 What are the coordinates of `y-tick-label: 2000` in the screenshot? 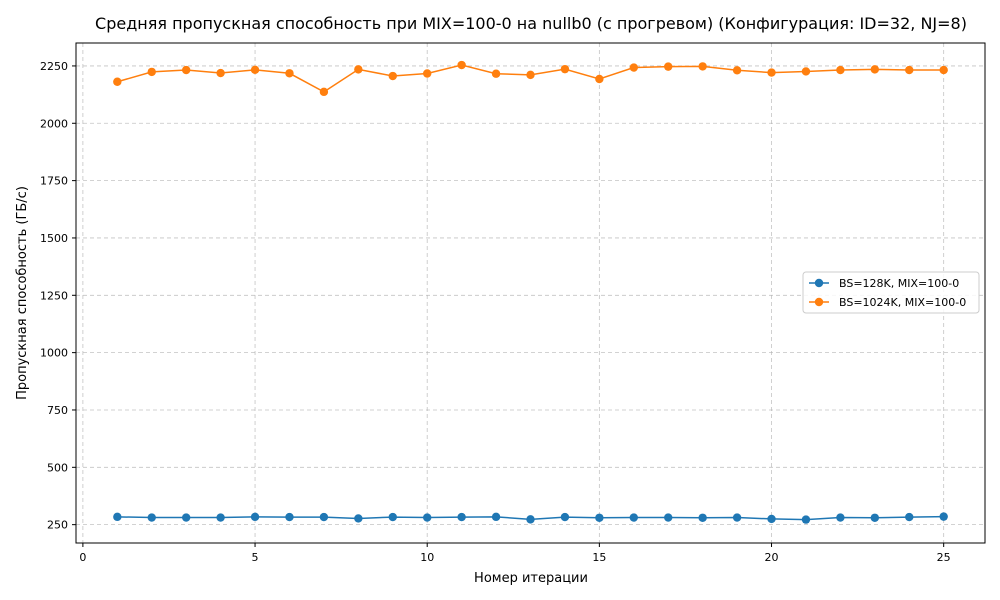 It's located at (54, 123).